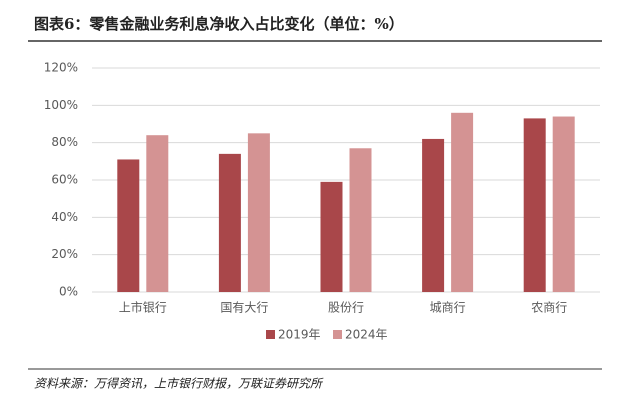  What do you see at coordinates (346, 308) in the screenshot?
I see `x-tick-label: 股份行` at bounding box center [346, 308].